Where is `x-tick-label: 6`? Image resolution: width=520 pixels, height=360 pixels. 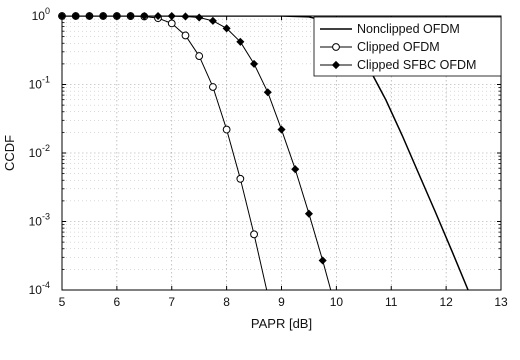
x-tick-label: 6 is located at coordinates (117, 302).